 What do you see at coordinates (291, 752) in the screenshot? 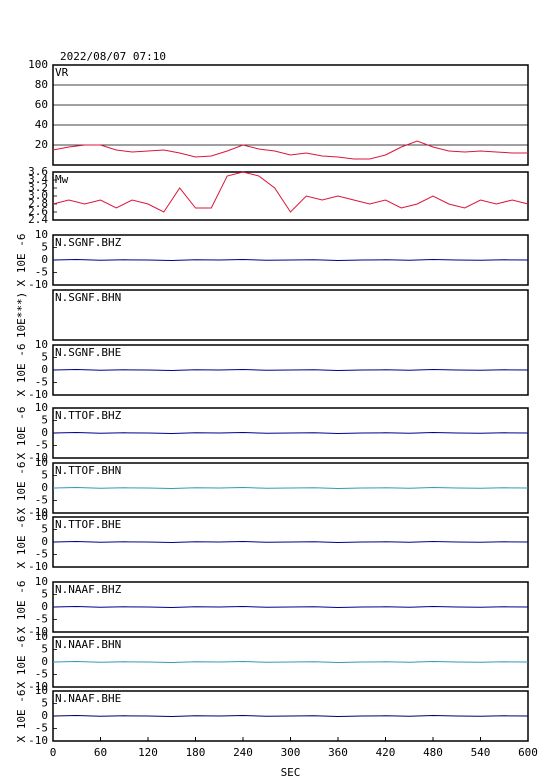
I see `x-tick-label: 300` at bounding box center [291, 752].